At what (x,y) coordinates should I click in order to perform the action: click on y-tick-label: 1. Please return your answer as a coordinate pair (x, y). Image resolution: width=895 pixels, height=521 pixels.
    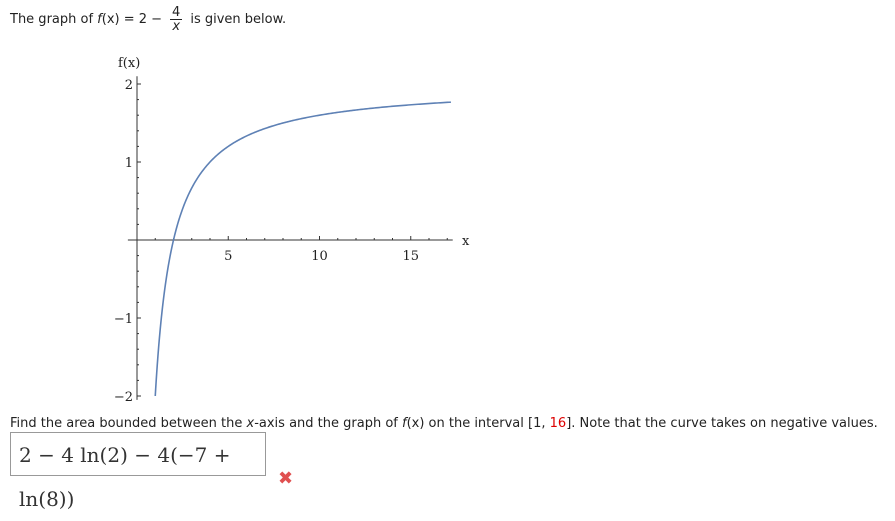
    Looking at the image, I should click on (129, 163).